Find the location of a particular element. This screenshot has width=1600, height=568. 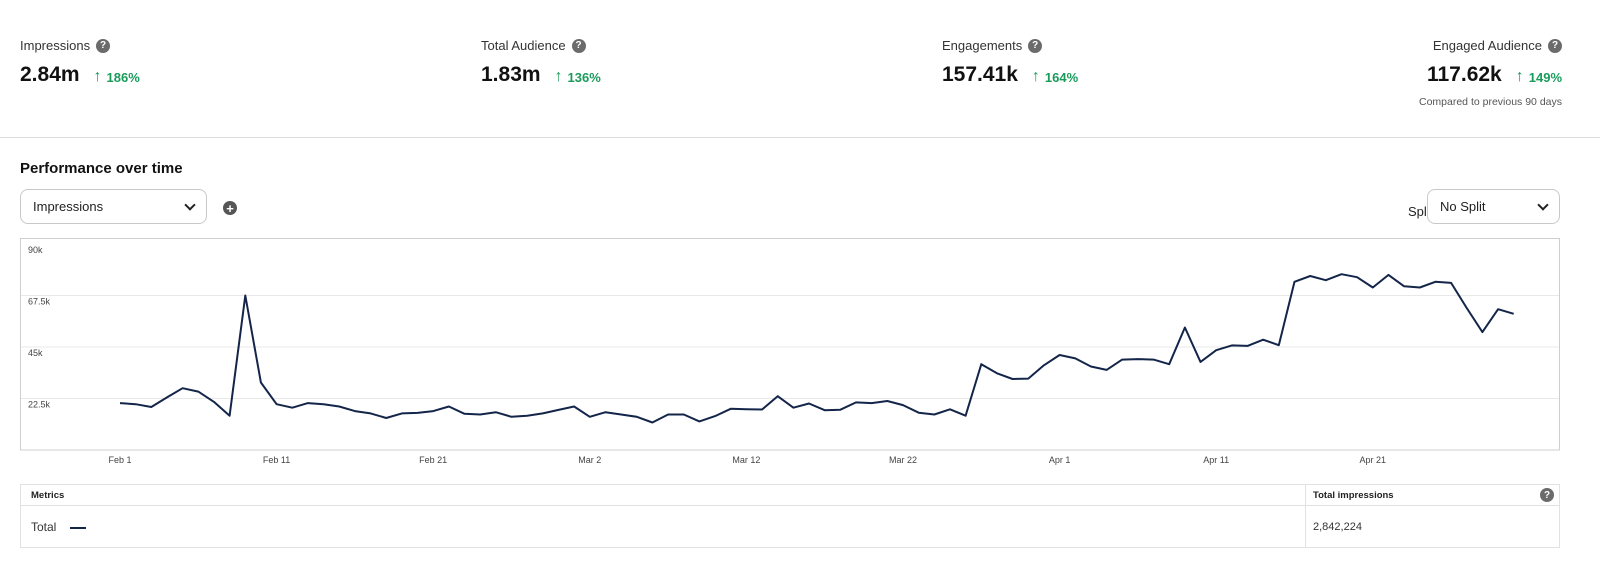

split-select: No Split is located at coordinates (1493, 206).